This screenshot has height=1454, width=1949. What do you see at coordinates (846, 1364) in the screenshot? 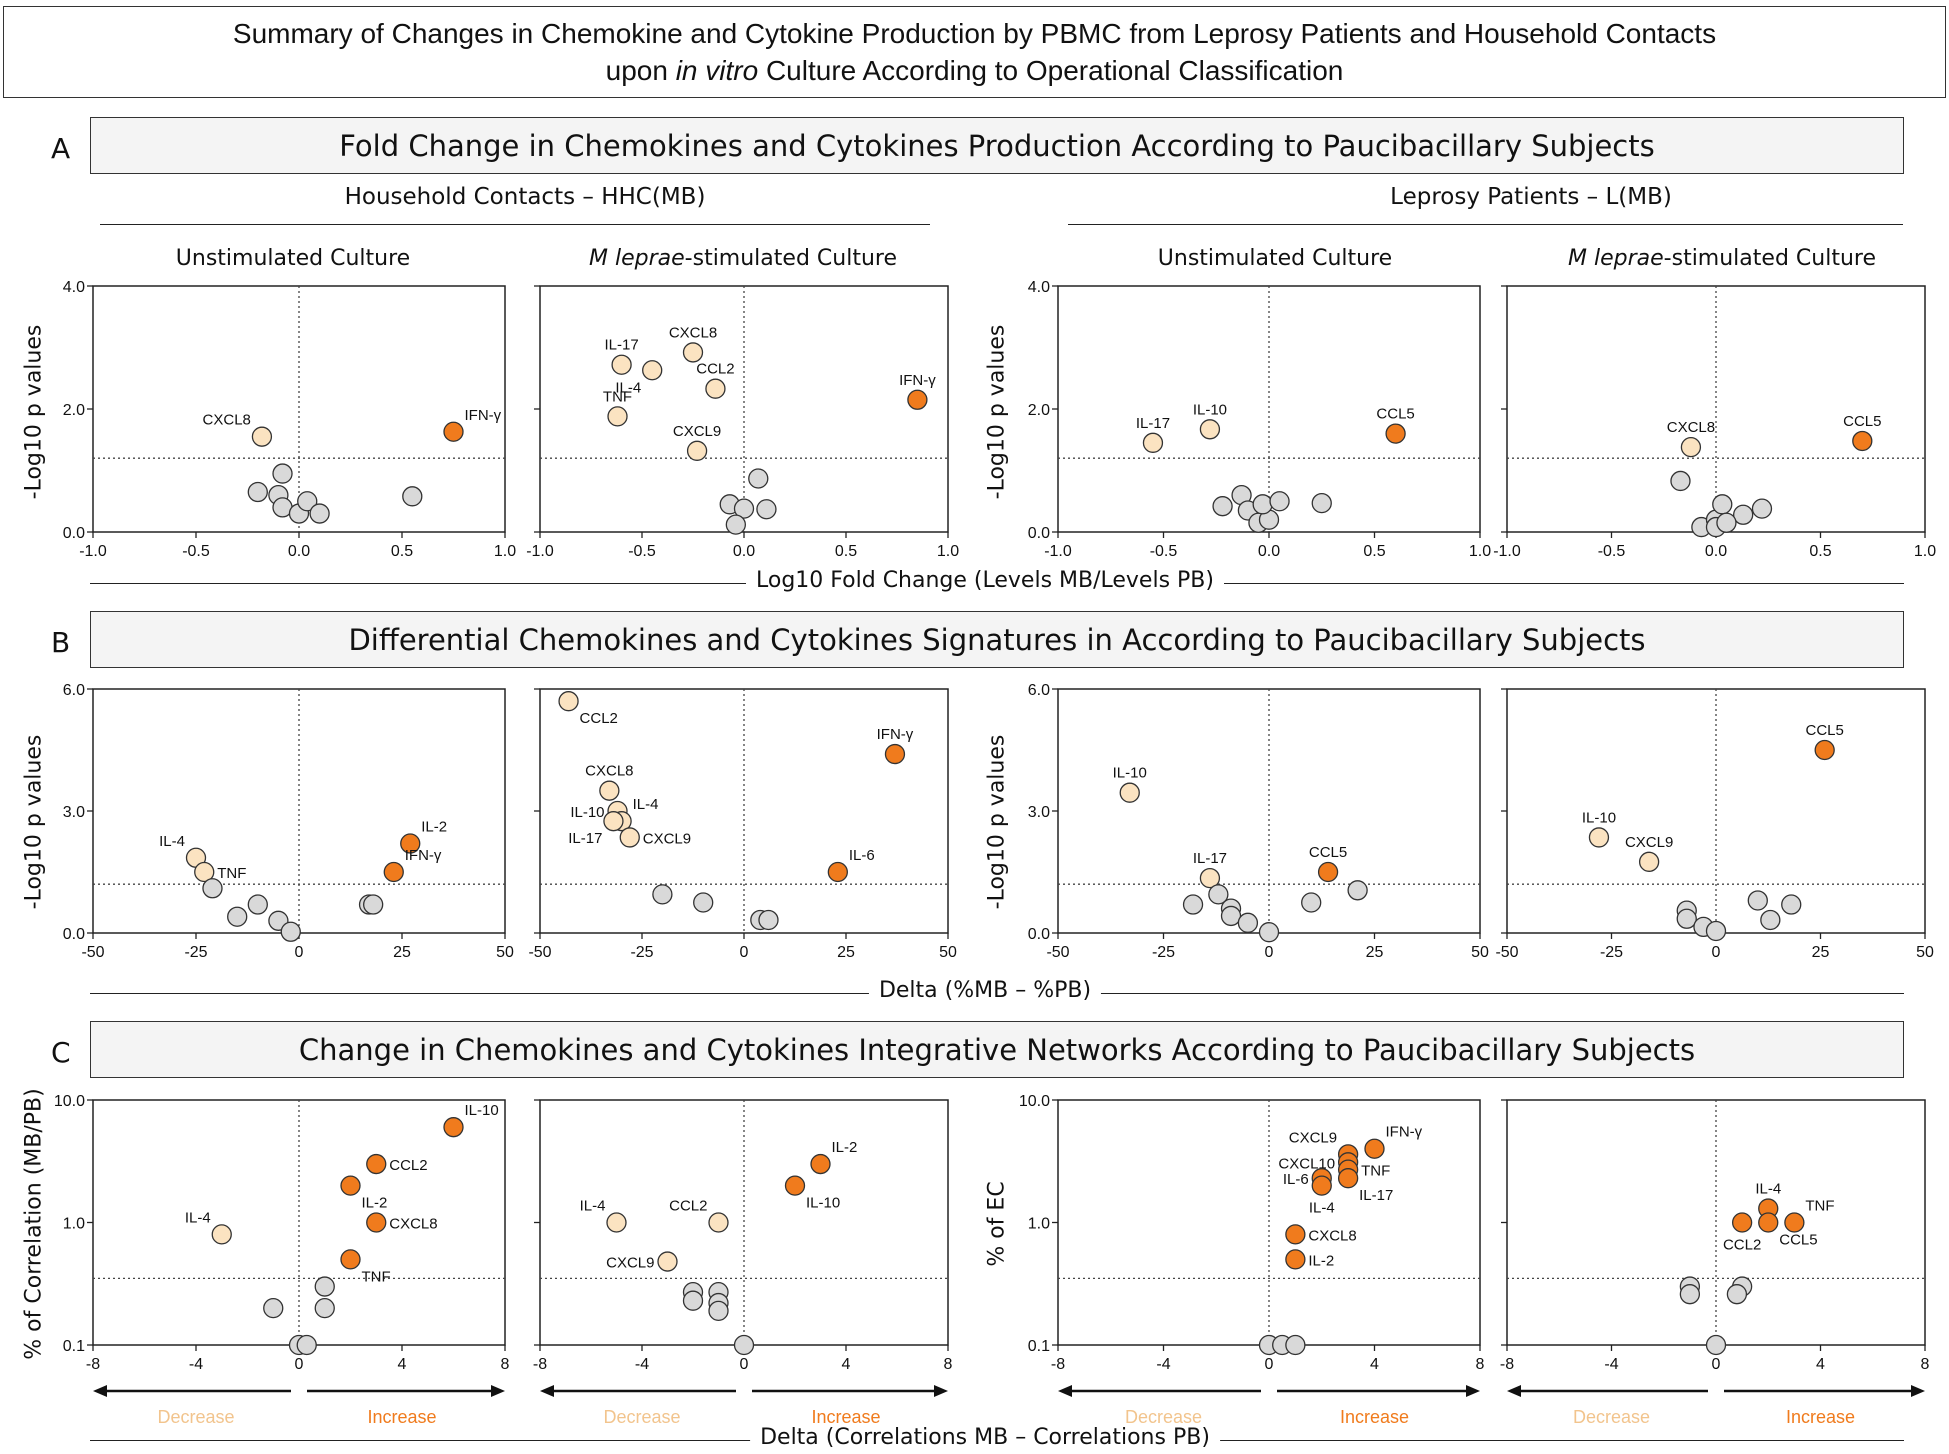
I see `c2-xtick-label: 4` at bounding box center [846, 1364].